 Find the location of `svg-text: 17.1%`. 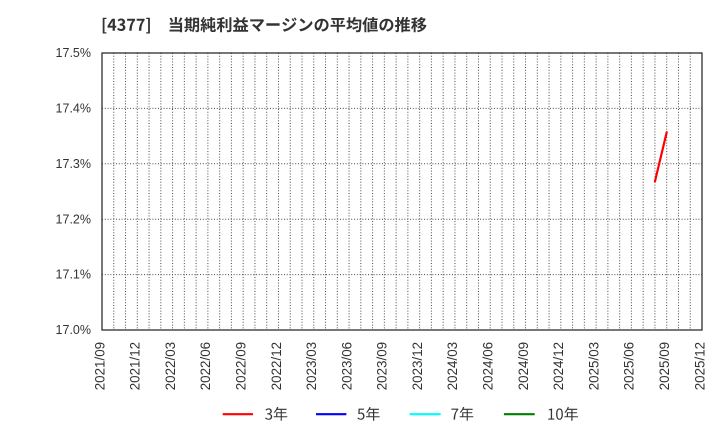

svg-text: 17.1% is located at coordinates (73, 275).